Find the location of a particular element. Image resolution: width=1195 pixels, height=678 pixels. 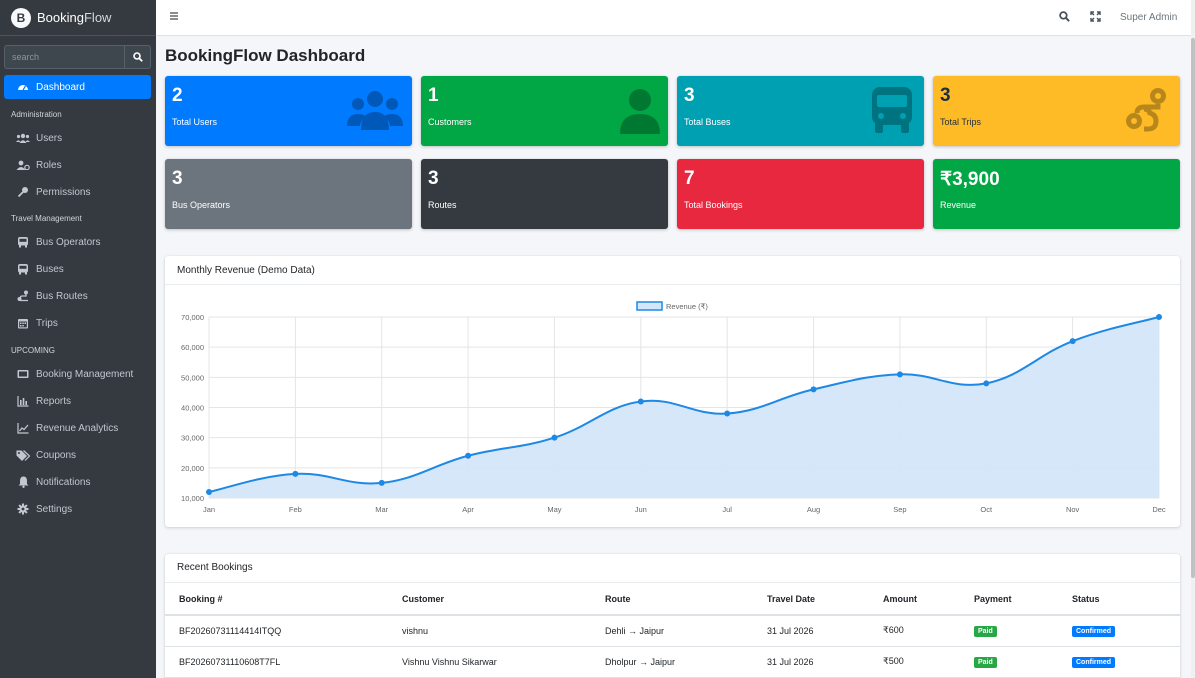

x-tick-label: Jun is located at coordinates (641, 509).